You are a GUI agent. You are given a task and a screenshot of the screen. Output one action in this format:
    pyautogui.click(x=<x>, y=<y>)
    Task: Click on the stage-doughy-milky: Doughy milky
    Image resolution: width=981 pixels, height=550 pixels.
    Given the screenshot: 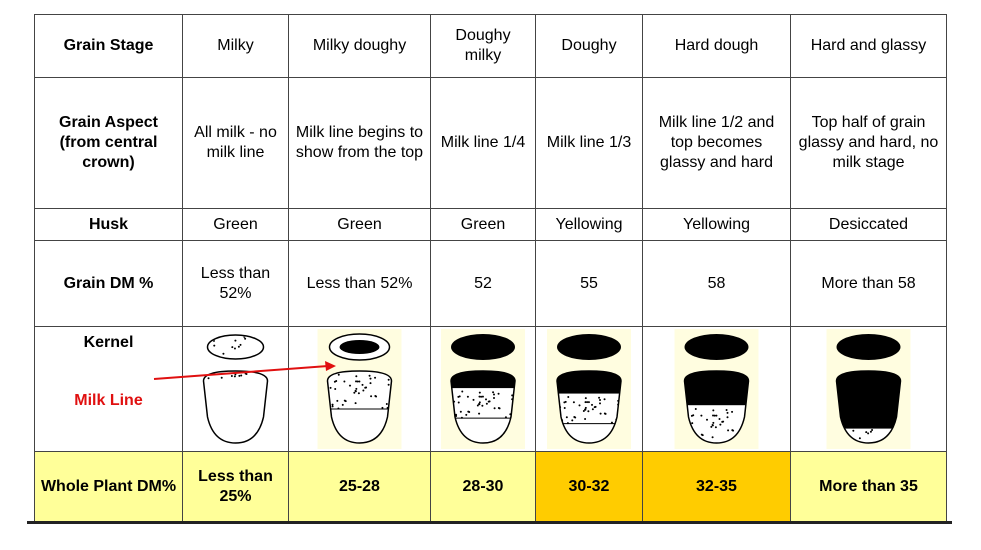 What is the action you would take?
    pyautogui.click(x=483, y=46)
    